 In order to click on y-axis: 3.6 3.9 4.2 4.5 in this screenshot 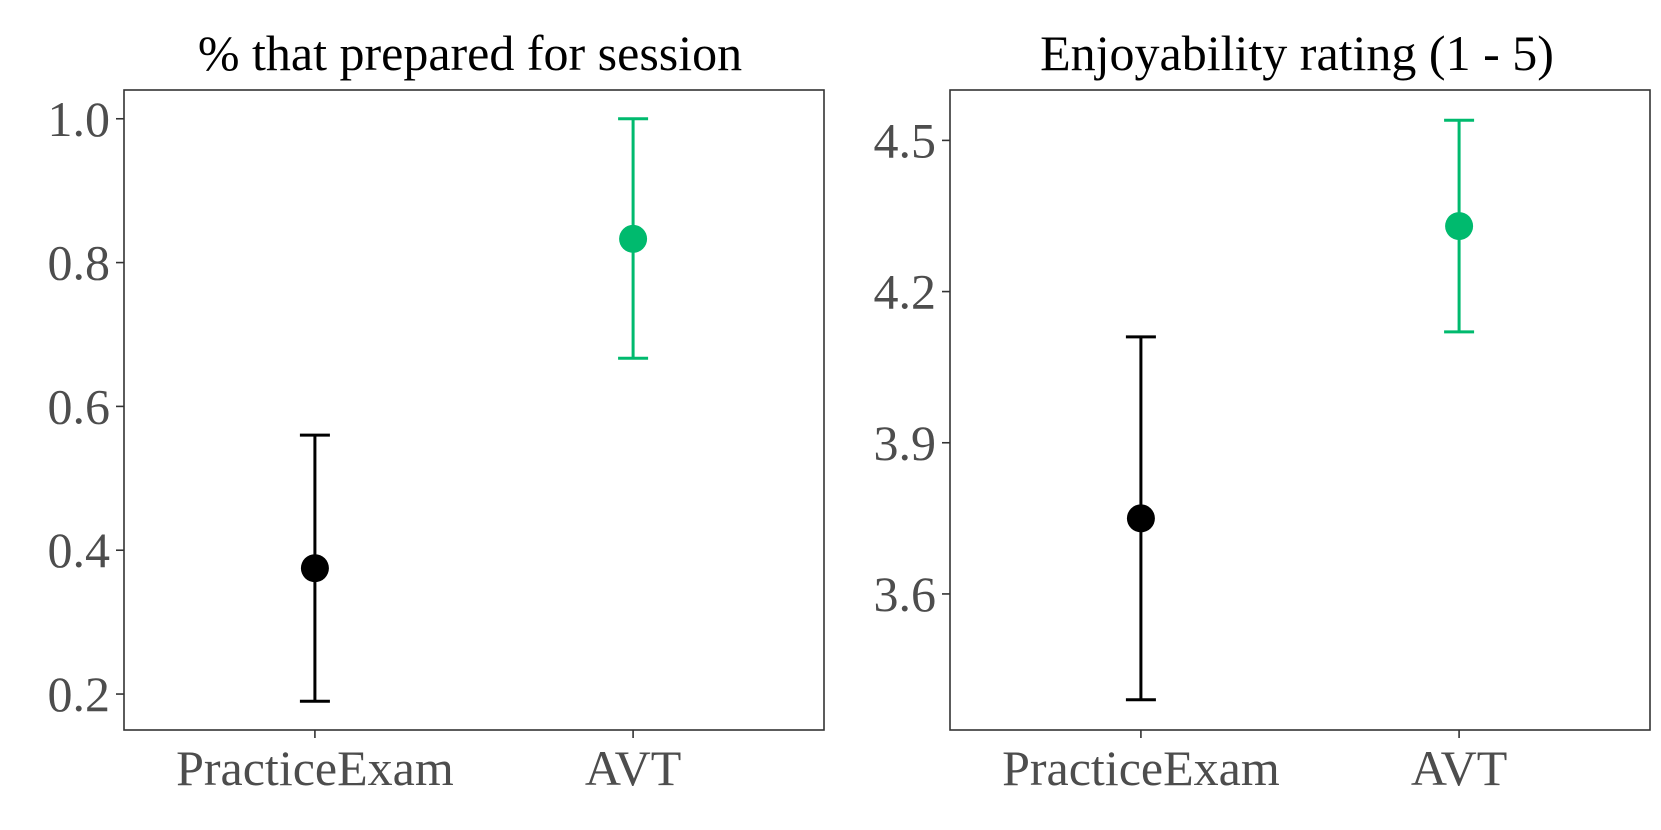, I will do `click(912, 367)`.